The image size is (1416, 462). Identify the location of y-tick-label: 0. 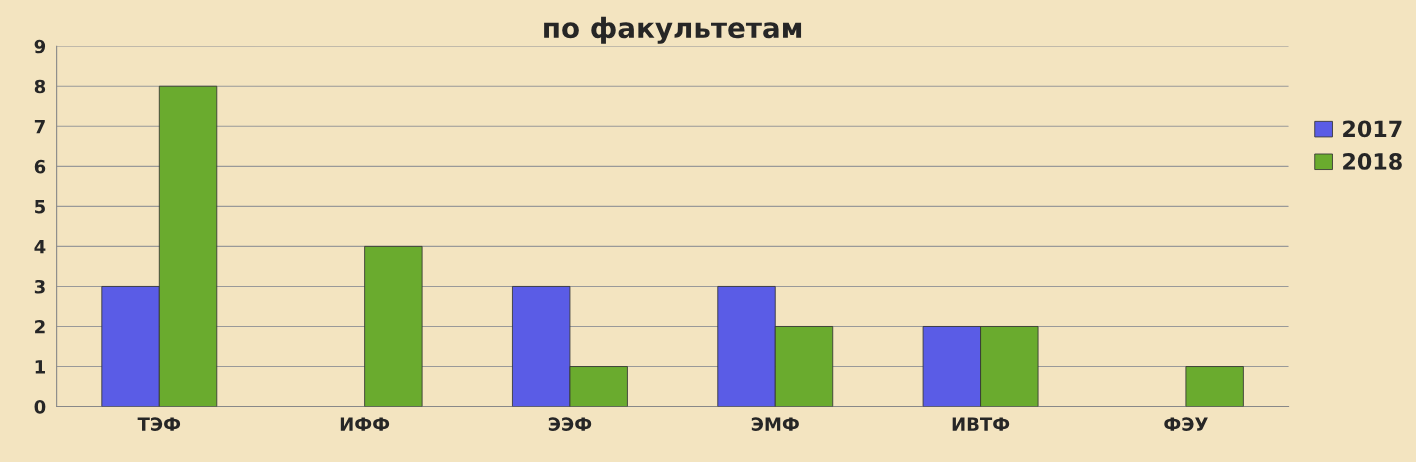
(40, 407).